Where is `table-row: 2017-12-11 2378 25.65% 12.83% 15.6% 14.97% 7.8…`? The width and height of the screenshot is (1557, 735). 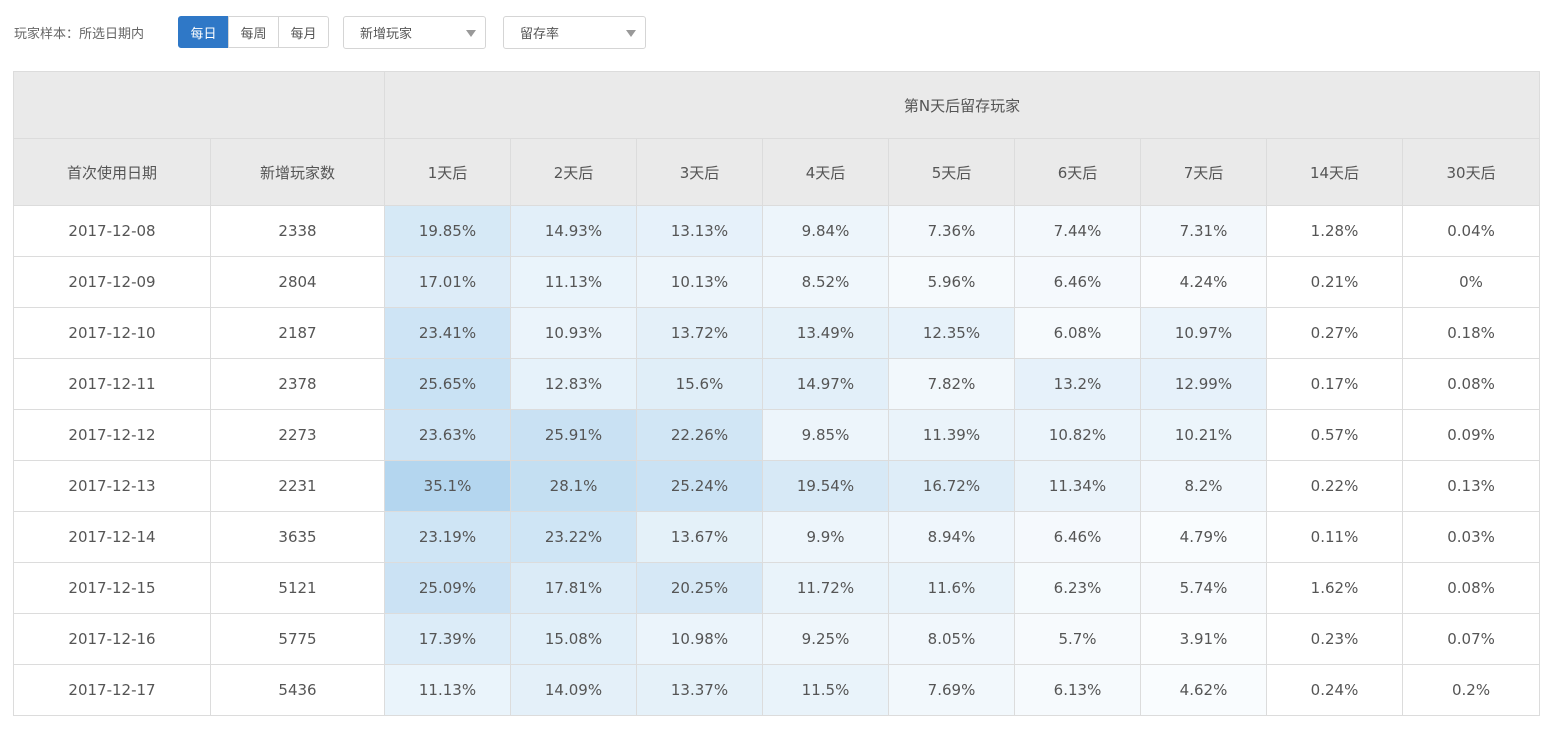 table-row: 2017-12-11 2378 25.65% 12.83% 15.6% 14.97% 7.8… is located at coordinates (777, 384).